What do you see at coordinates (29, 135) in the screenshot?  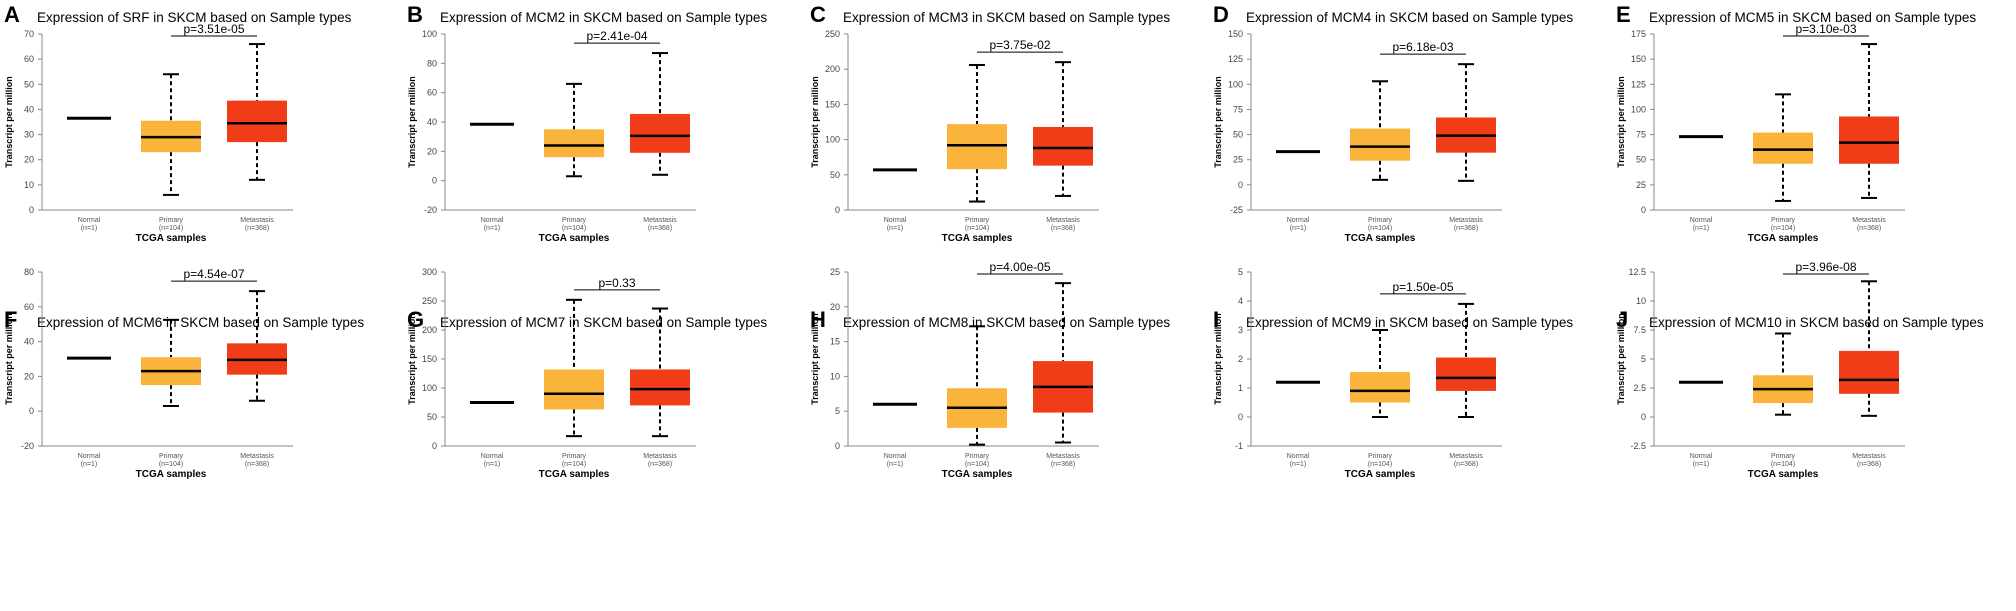 I see `y-tick-label: 30` at bounding box center [29, 135].